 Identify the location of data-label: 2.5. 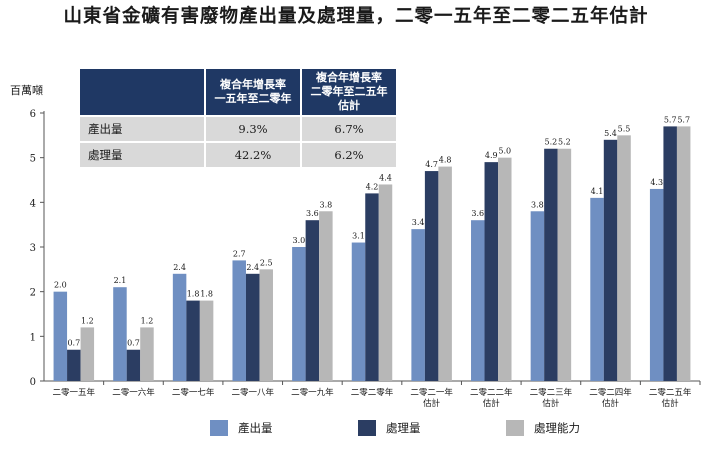
(266, 262).